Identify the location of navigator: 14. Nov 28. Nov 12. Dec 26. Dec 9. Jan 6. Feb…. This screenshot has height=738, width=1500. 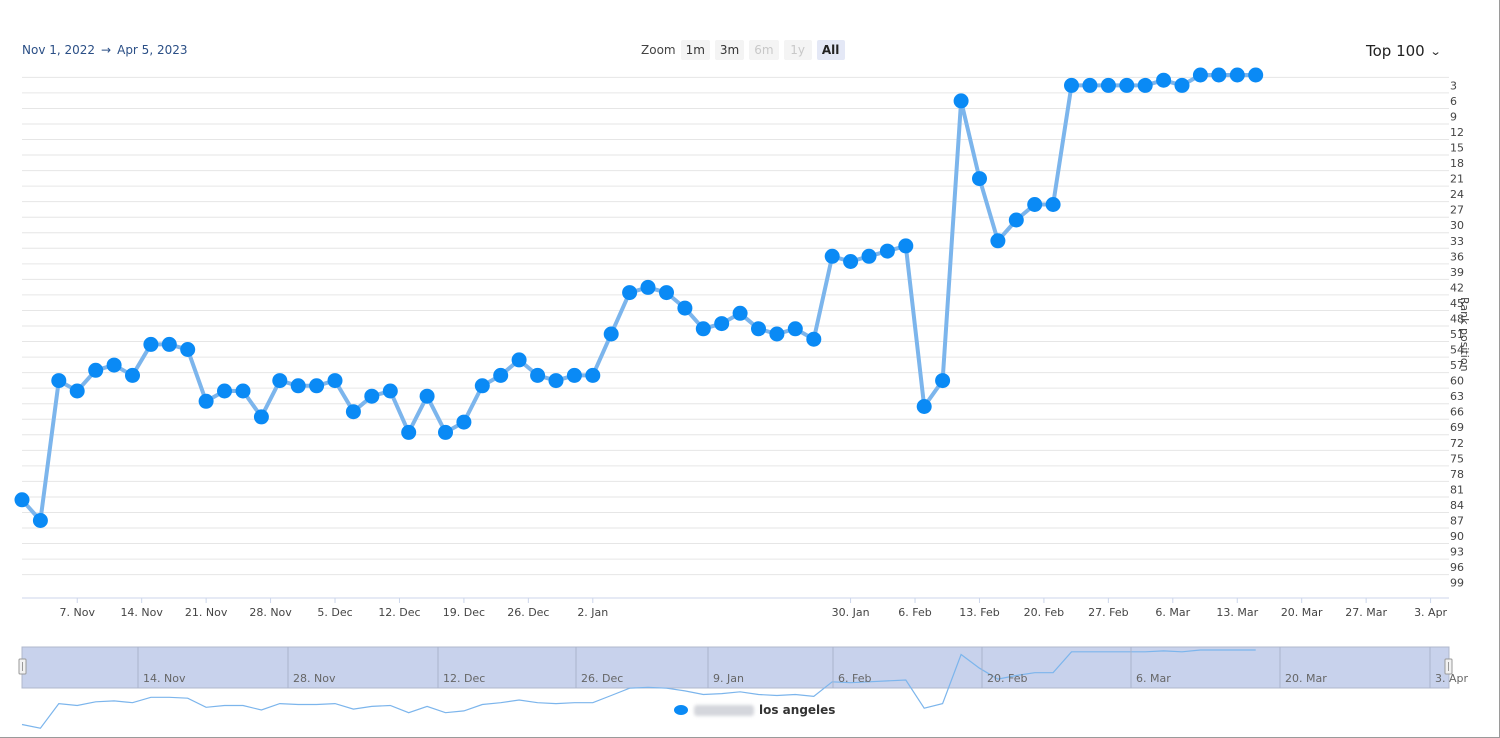
(743, 687).